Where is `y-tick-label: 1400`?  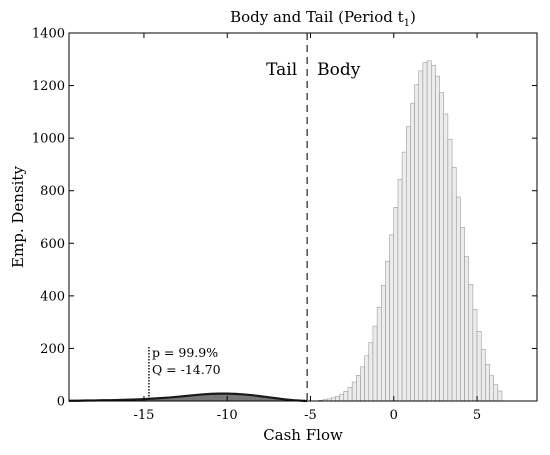 y-tick-label: 1400 is located at coordinates (48, 34).